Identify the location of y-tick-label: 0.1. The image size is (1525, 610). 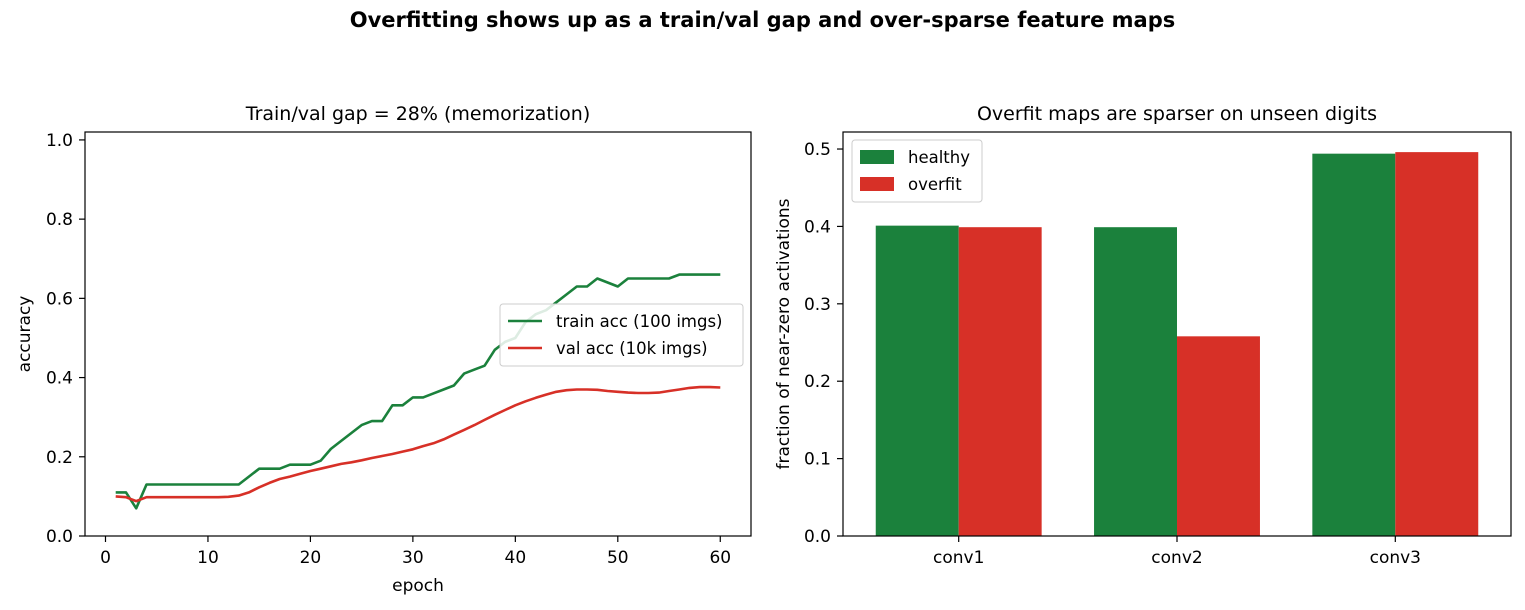
(817, 460).